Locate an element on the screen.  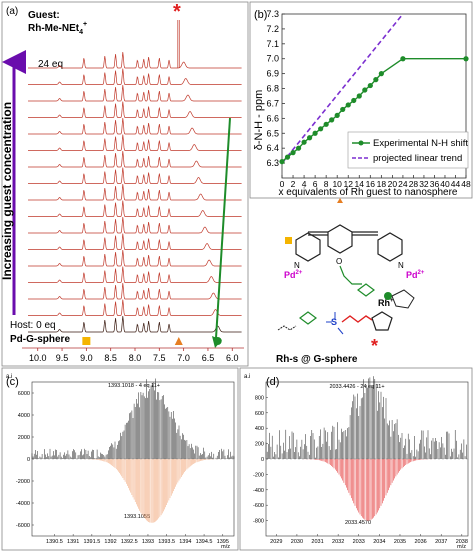
panel-b-xtick-label: 2 is located at coordinates (293, 184).